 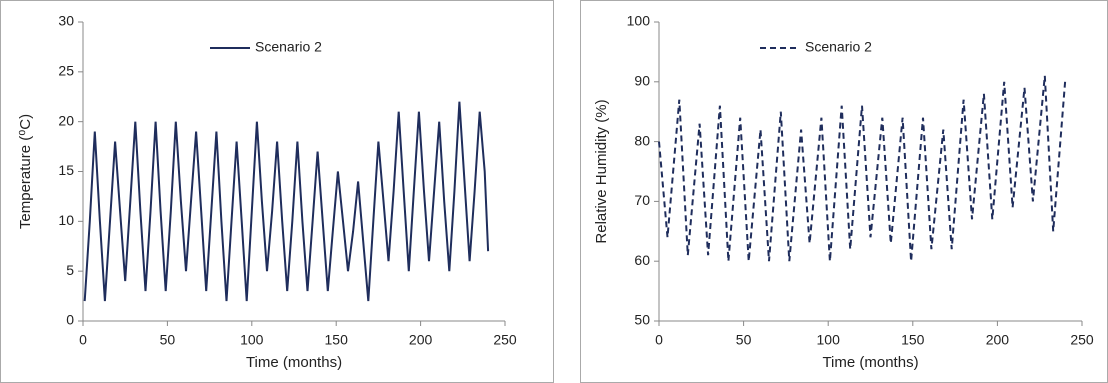 I want to click on y-tick-label: 25, so click(x=66, y=71).